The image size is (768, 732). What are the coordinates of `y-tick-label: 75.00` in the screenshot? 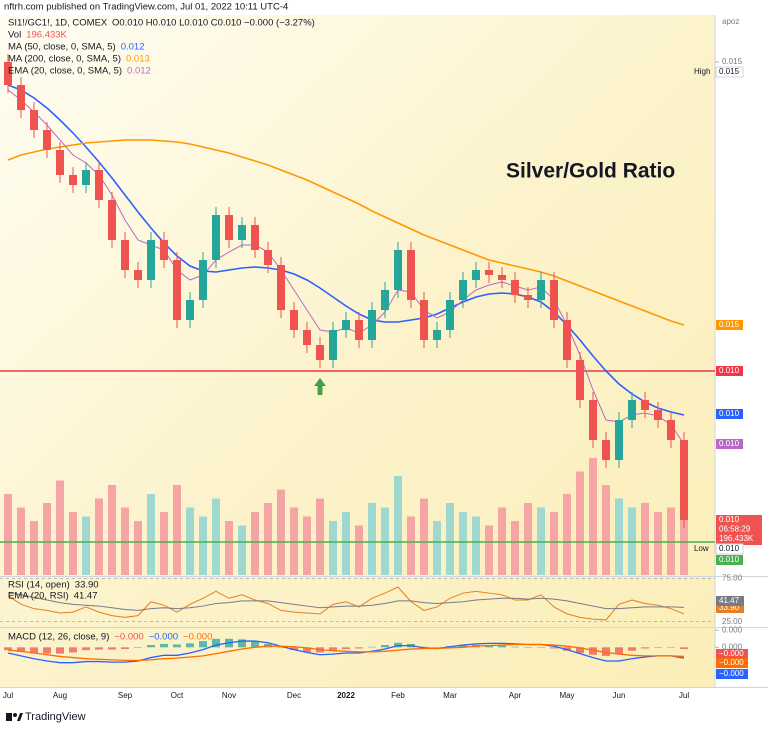 It's located at (732, 577).